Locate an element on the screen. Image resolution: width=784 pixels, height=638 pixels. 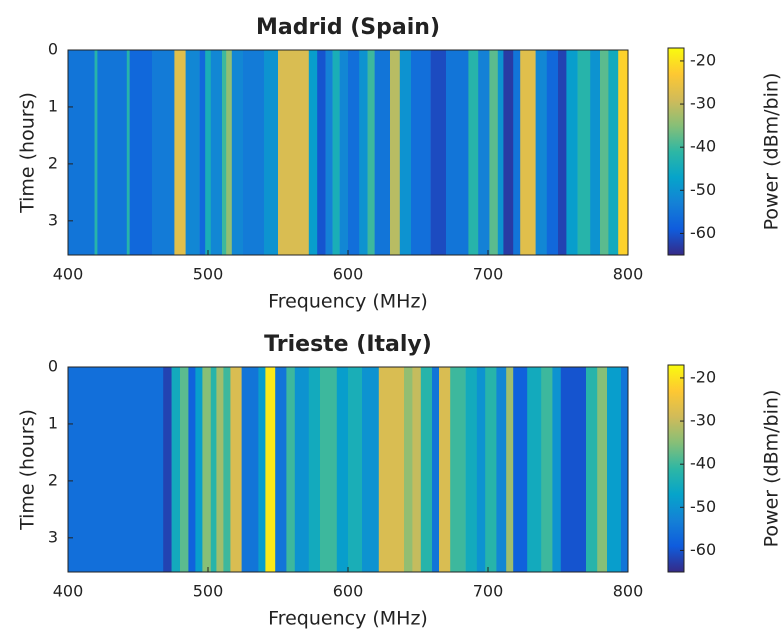
colorbar-label: Power (dBm/bin) is located at coordinates (772, 152).